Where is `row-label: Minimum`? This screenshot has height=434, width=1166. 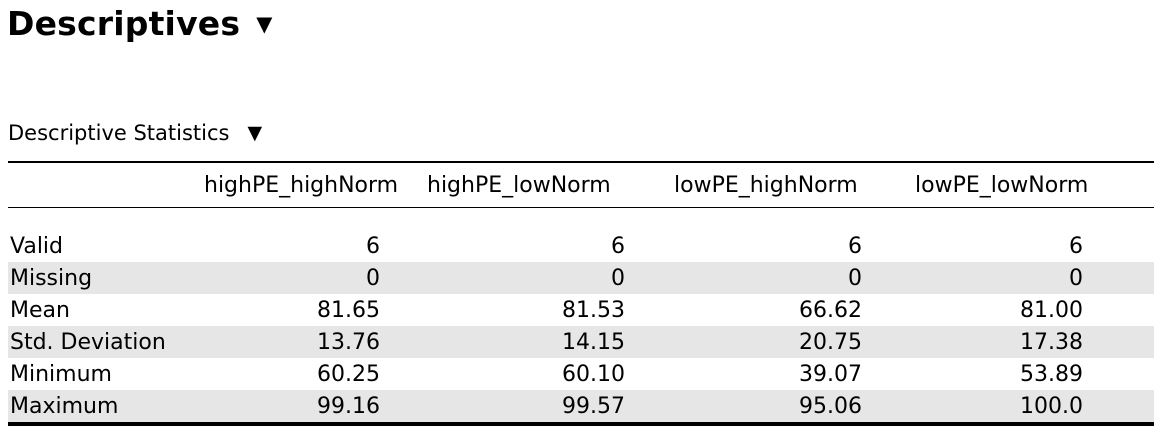 row-label: Minimum is located at coordinates (61, 374).